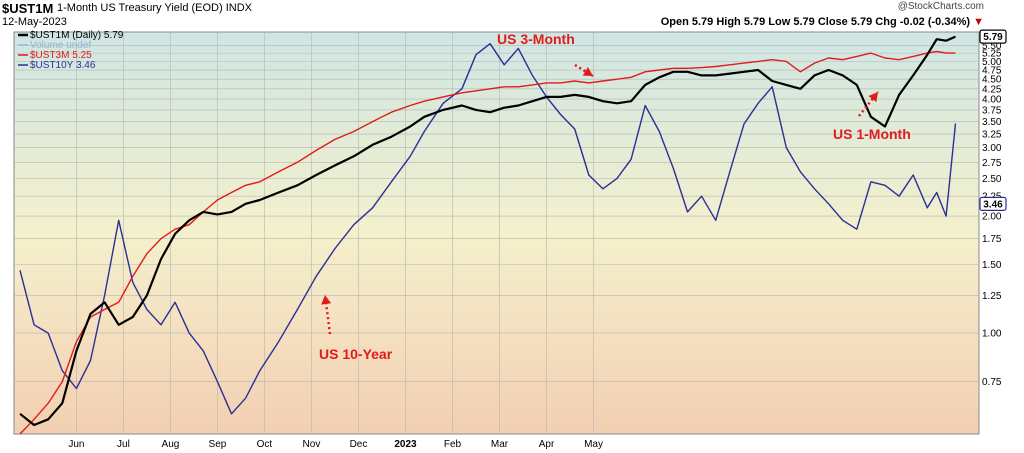 This screenshot has width=1024, height=453. What do you see at coordinates (992, 382) in the screenshot?
I see `y-tick-label: 0.75` at bounding box center [992, 382].